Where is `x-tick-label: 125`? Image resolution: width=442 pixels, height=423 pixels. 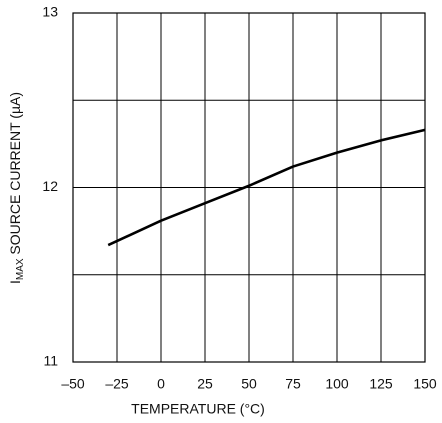
x-tick-label: 125 is located at coordinates (381, 384).